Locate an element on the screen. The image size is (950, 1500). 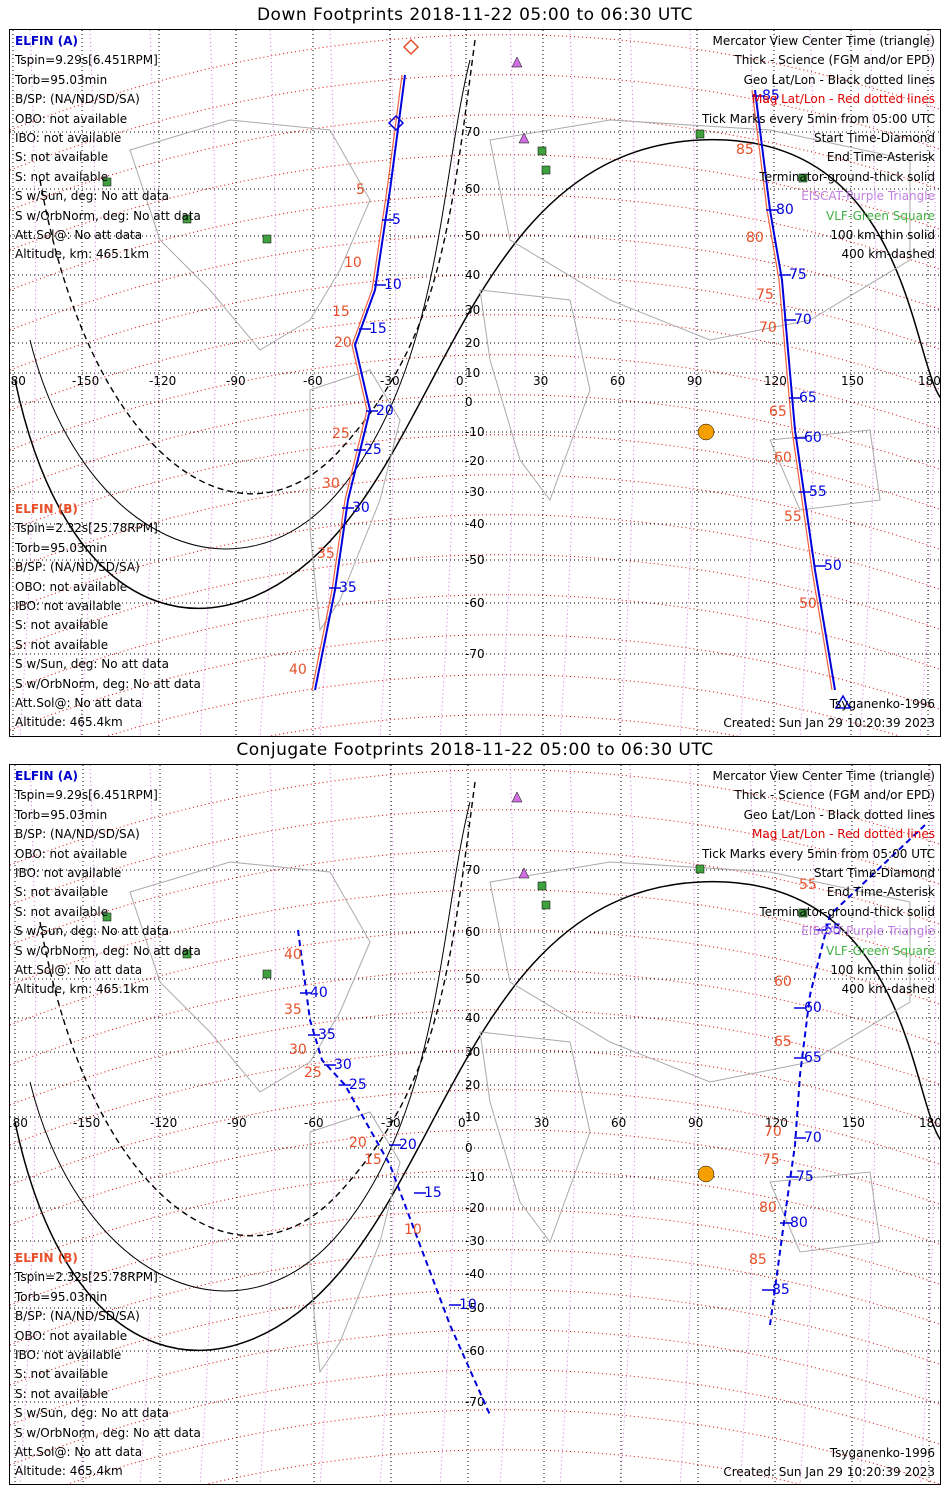
elfin-a-track-red is located at coordinates (357, 382).